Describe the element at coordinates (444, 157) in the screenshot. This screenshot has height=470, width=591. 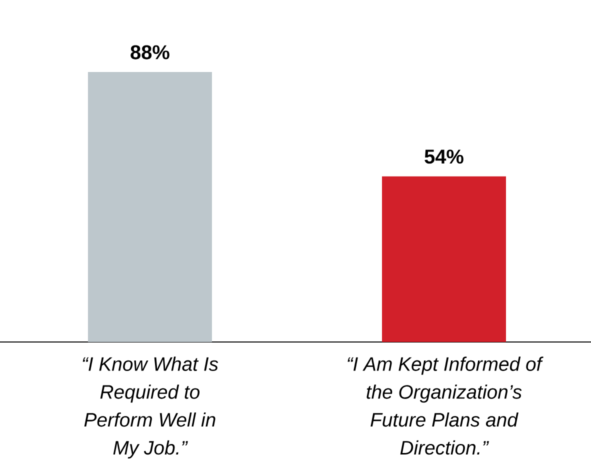
I see `data-label: 54%` at that location.